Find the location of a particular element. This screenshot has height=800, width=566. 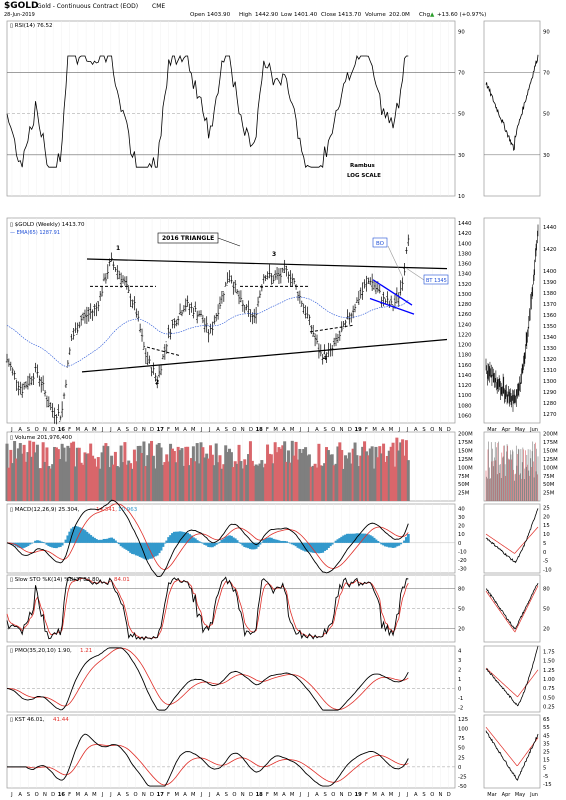

x-axis-label-bottom: 19 is located at coordinates (358, 795).